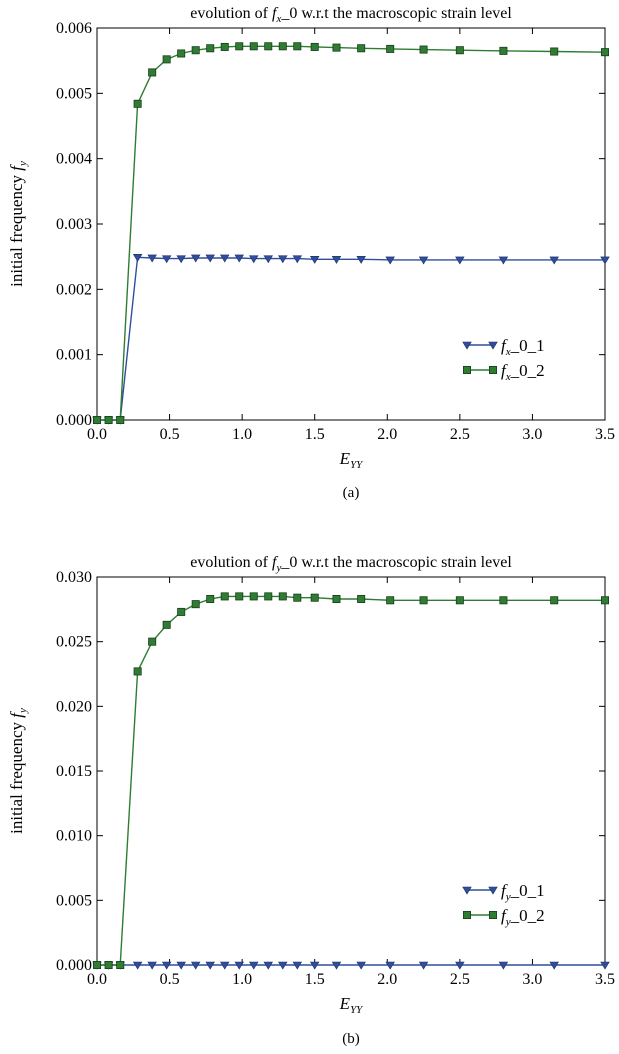 This screenshot has height=1054, width=619. I want to click on y-tick-label: 0.002, so click(74, 289).